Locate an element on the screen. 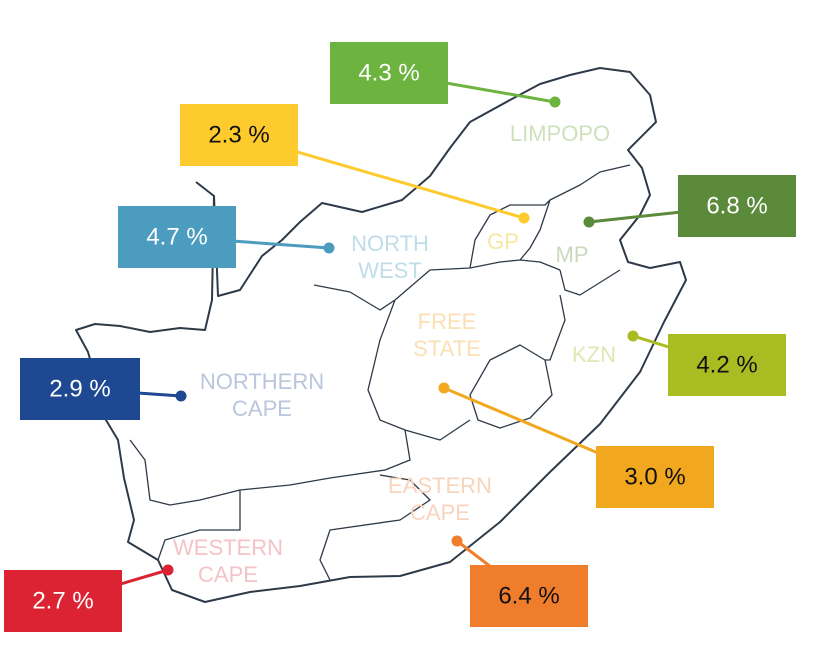 This screenshot has width=823, height=666. value-label: 6.4 % is located at coordinates (528, 595).